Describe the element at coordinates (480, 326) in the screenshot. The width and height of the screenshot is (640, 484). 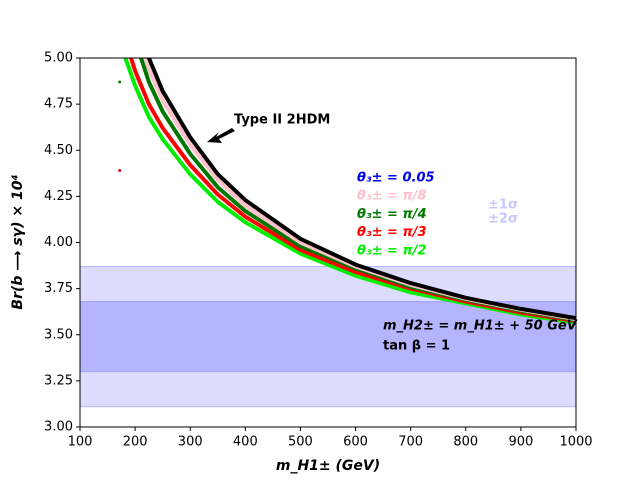
I see `annotation: m_H2± = m_H1± + 50 GeV` at that location.